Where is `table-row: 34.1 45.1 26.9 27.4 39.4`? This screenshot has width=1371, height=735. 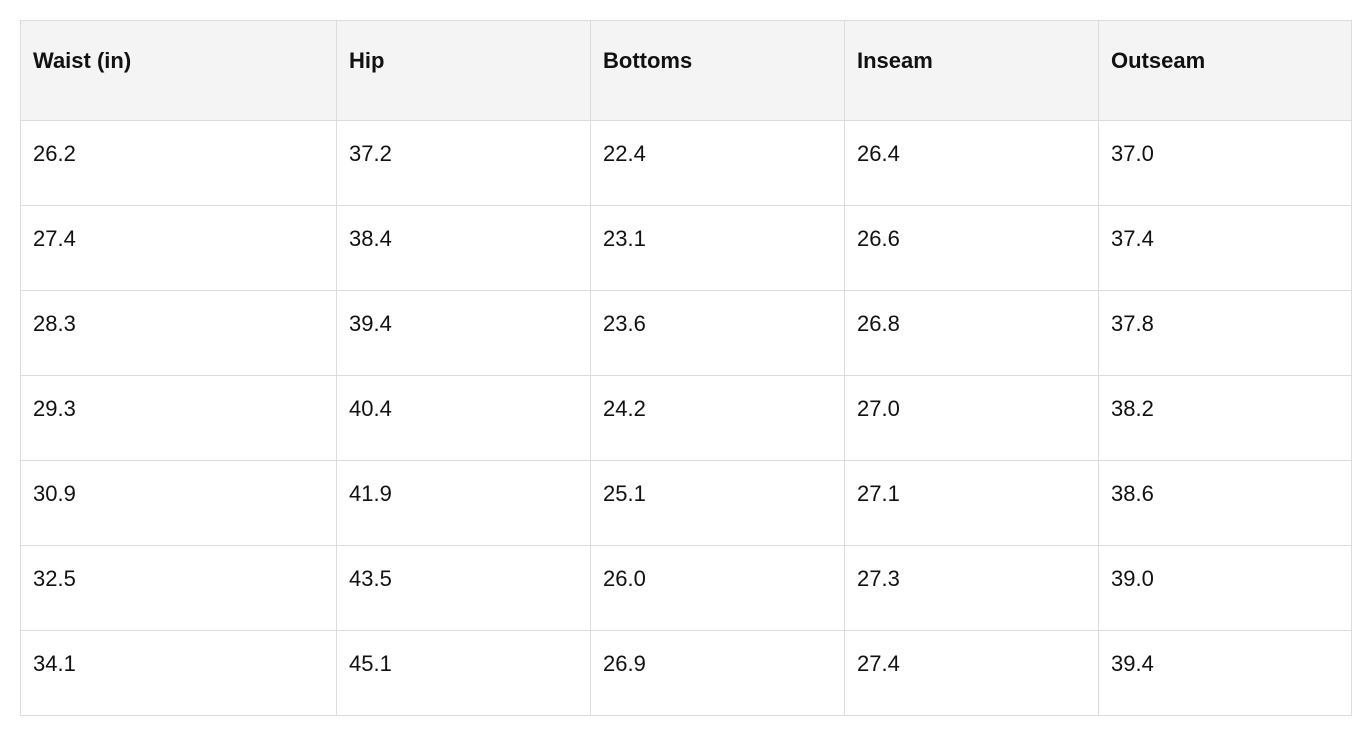 table-row: 34.1 45.1 26.9 27.4 39.4 is located at coordinates (686, 673).